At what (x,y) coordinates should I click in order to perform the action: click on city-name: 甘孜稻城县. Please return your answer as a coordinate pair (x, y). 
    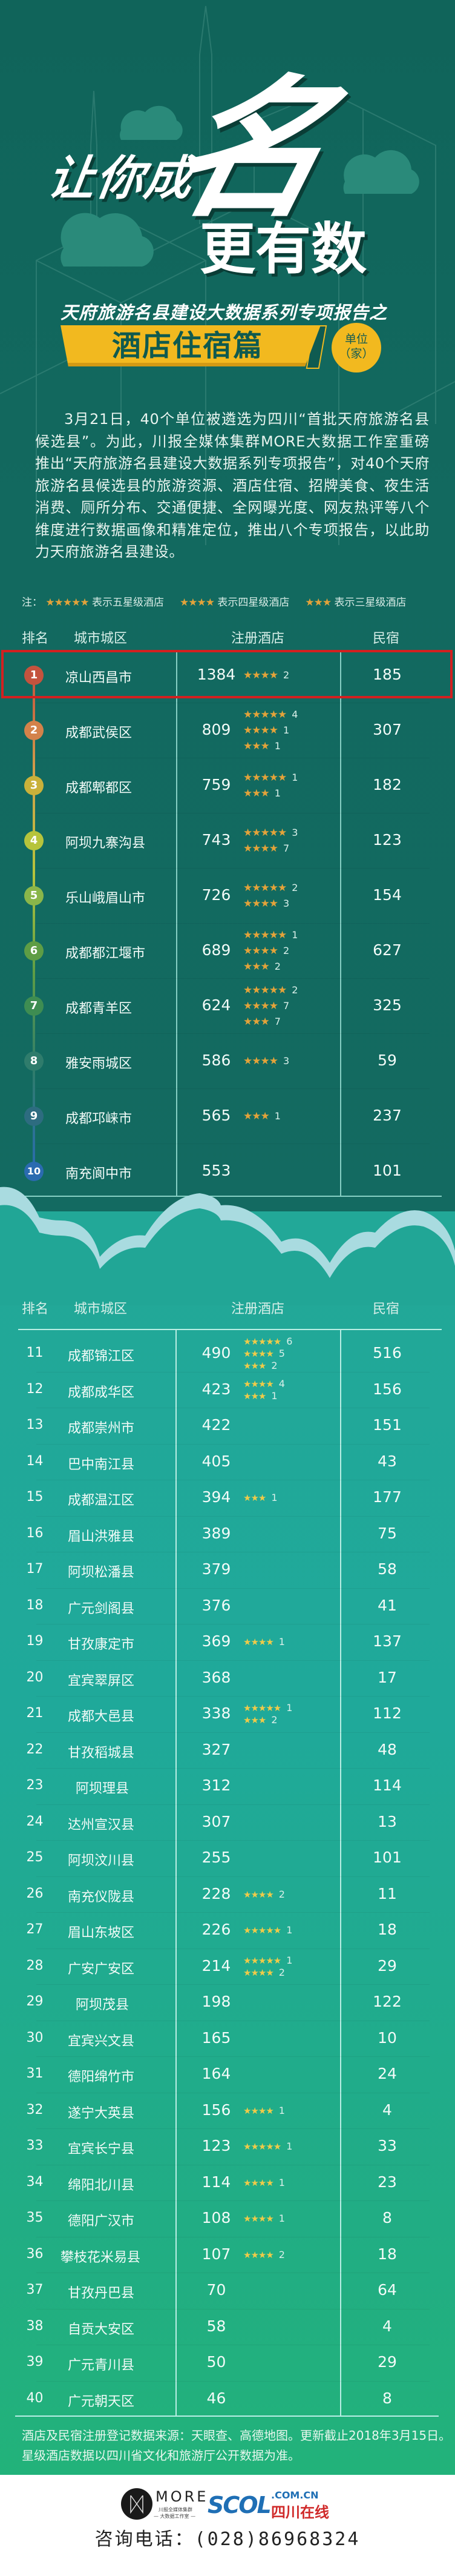
    Looking at the image, I should click on (101, 1753).